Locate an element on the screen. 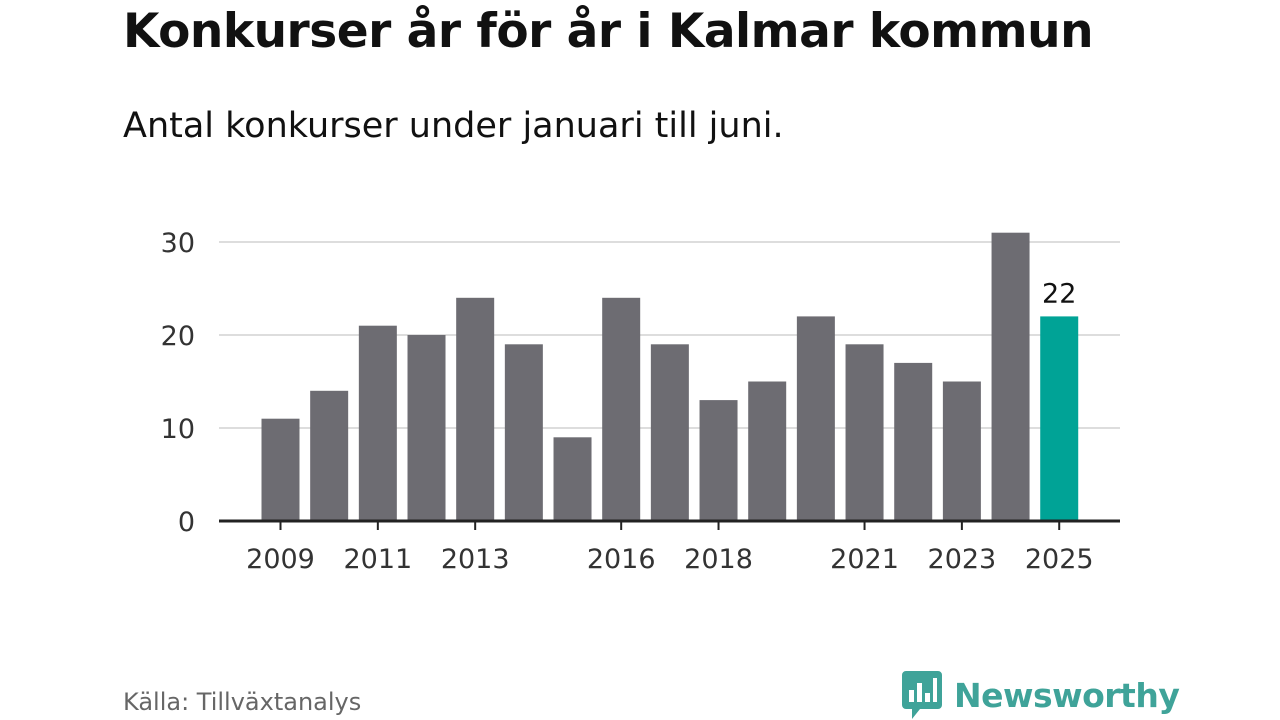 The image size is (1280, 720). x-tick-label-2011: 2011 is located at coordinates (377, 559).